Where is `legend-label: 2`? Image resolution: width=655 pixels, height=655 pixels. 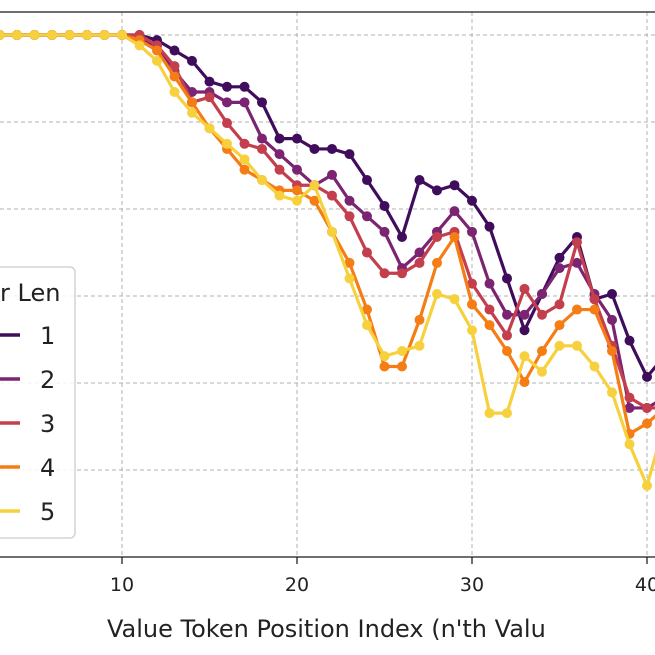 legend-label: 2 is located at coordinates (47, 380).